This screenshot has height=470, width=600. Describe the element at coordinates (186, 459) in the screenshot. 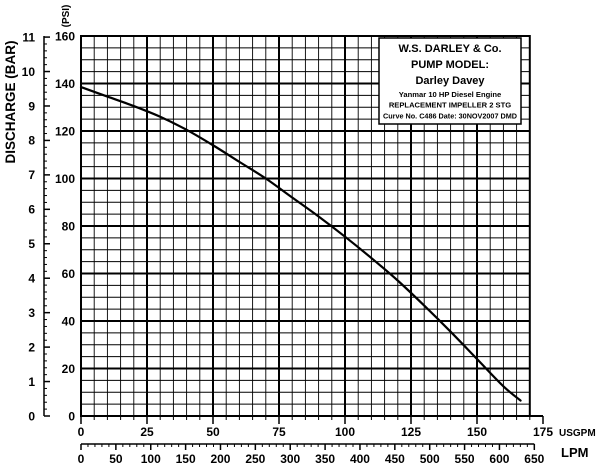

I see `lpm-tick-label: 150` at that location.